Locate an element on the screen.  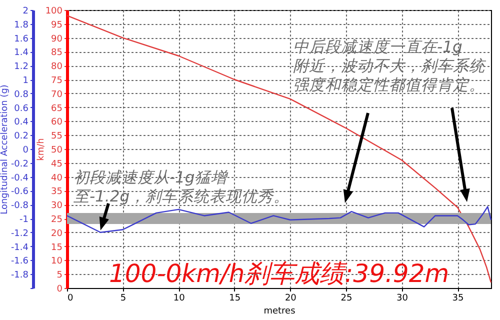
y2-tick-label: 85 is located at coordinates (56, 53).